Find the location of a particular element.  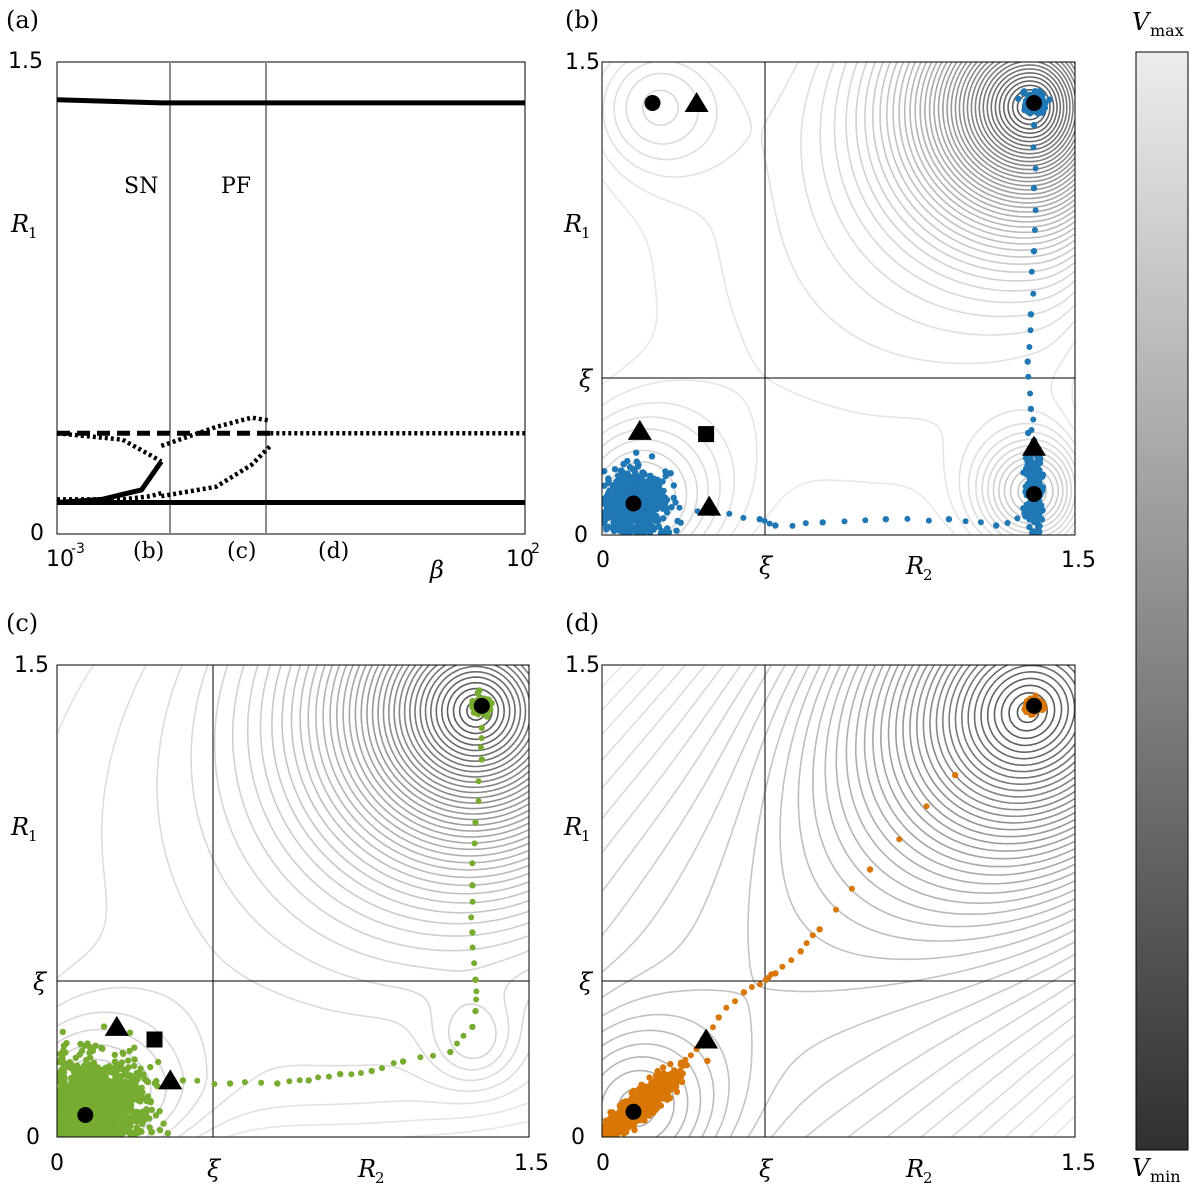

r2-sub-d: 2 is located at coordinates (928, 1178).